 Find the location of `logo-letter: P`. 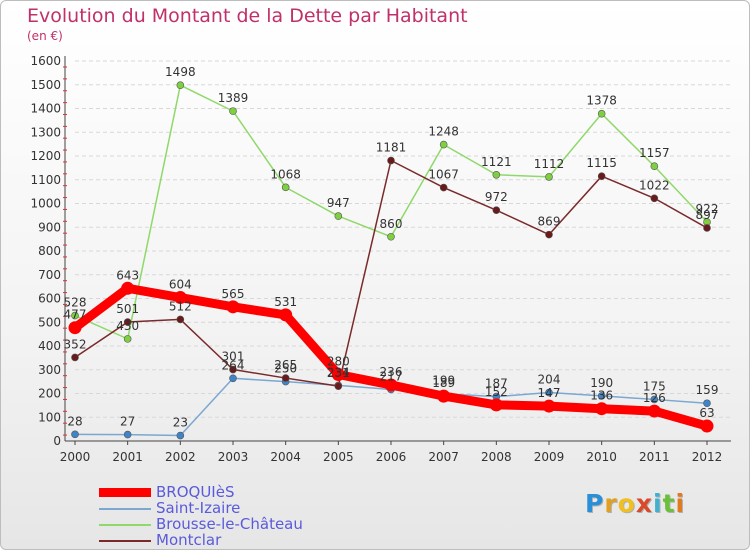

logo-letter: P is located at coordinates (595, 503).